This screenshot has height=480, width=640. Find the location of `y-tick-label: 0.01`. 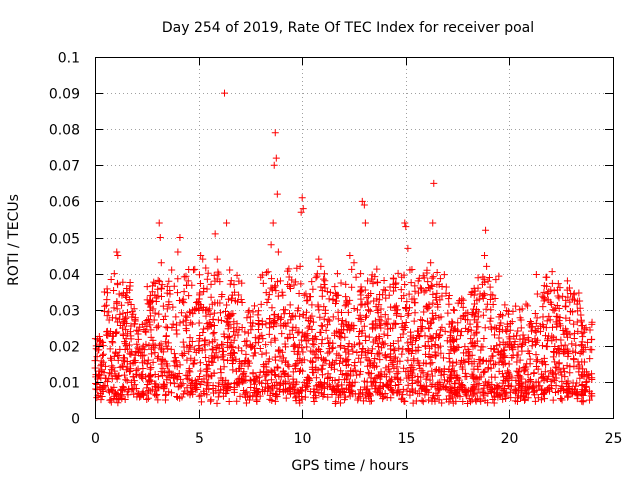

y-tick-label: 0.01 is located at coordinates (64, 384).